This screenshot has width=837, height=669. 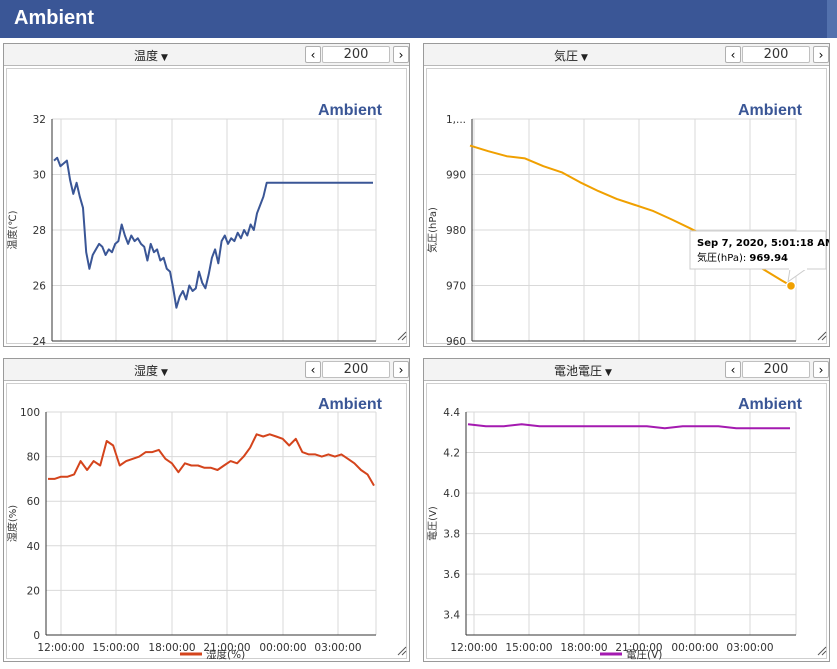 What do you see at coordinates (797, 275) in the screenshot?
I see `tooltip-pointer` at bounding box center [797, 275].